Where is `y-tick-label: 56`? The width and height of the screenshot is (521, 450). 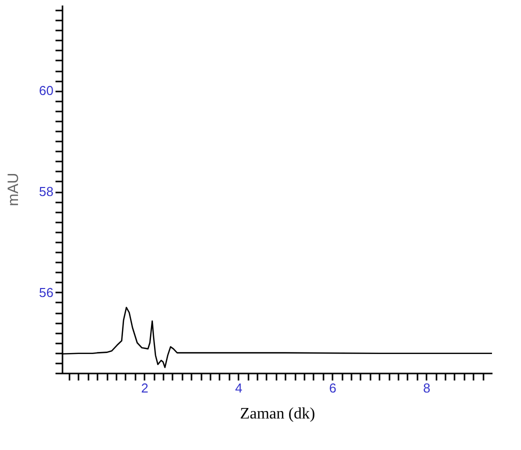
y-tick-label: 56 is located at coordinates (46, 292).